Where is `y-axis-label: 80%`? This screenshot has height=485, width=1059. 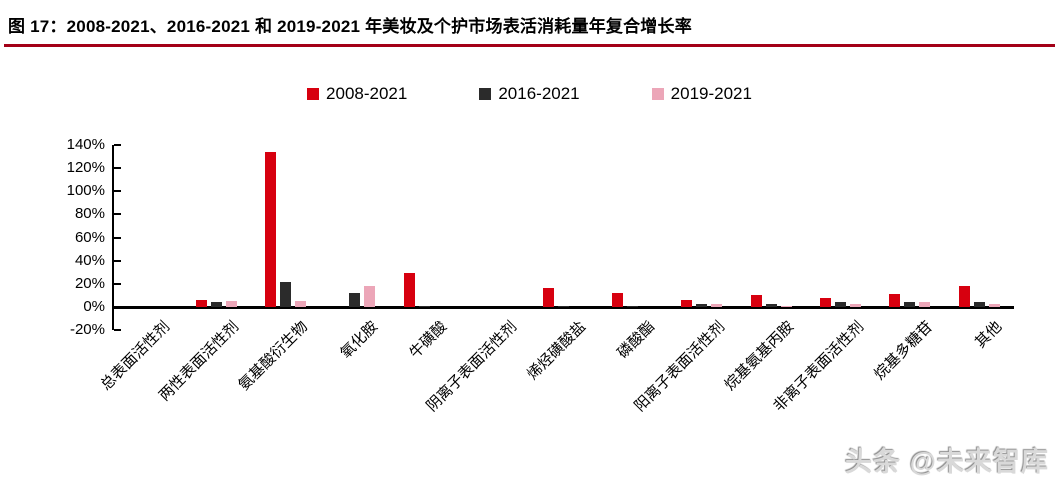
y-axis-label: 80% is located at coordinates (89, 214).